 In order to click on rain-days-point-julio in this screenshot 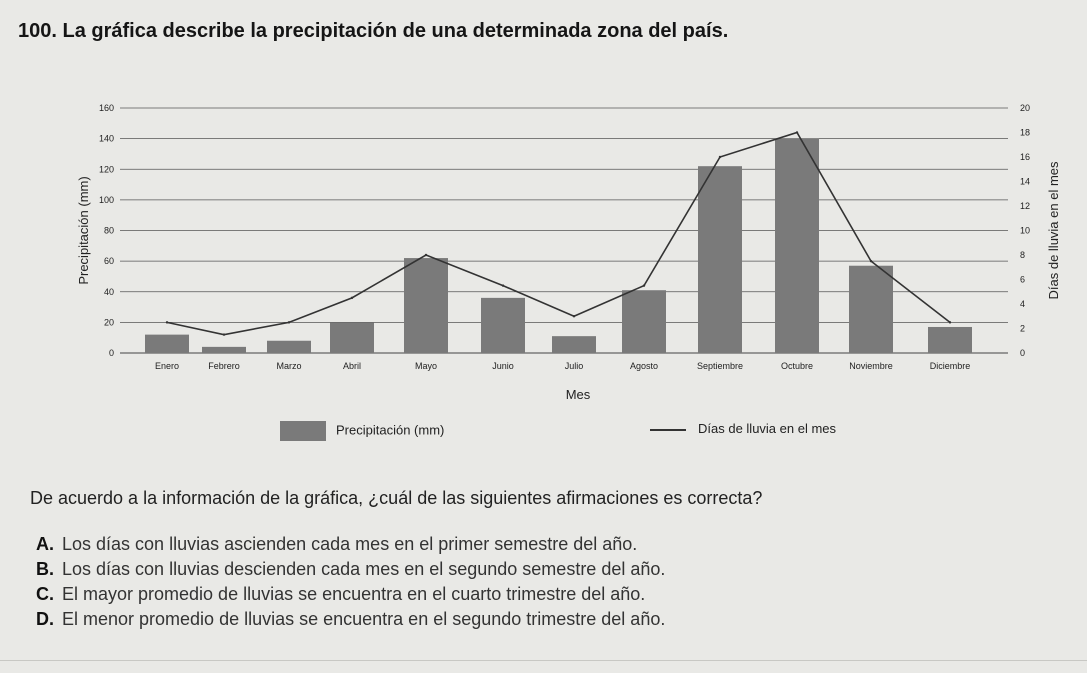, I will do `click(574, 316)`.